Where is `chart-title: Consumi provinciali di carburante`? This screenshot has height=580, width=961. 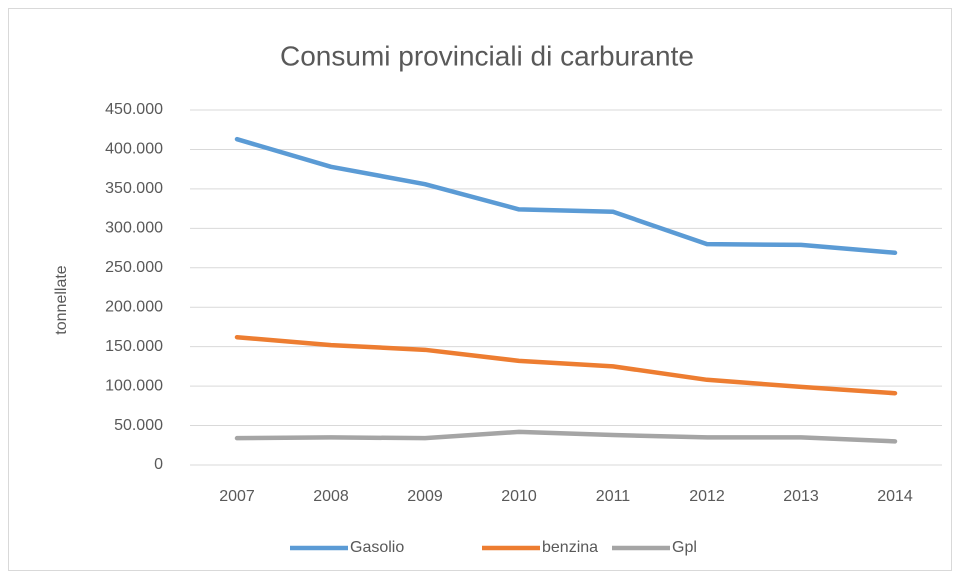
chart-title: Consumi provinciali di carburante is located at coordinates (487, 55).